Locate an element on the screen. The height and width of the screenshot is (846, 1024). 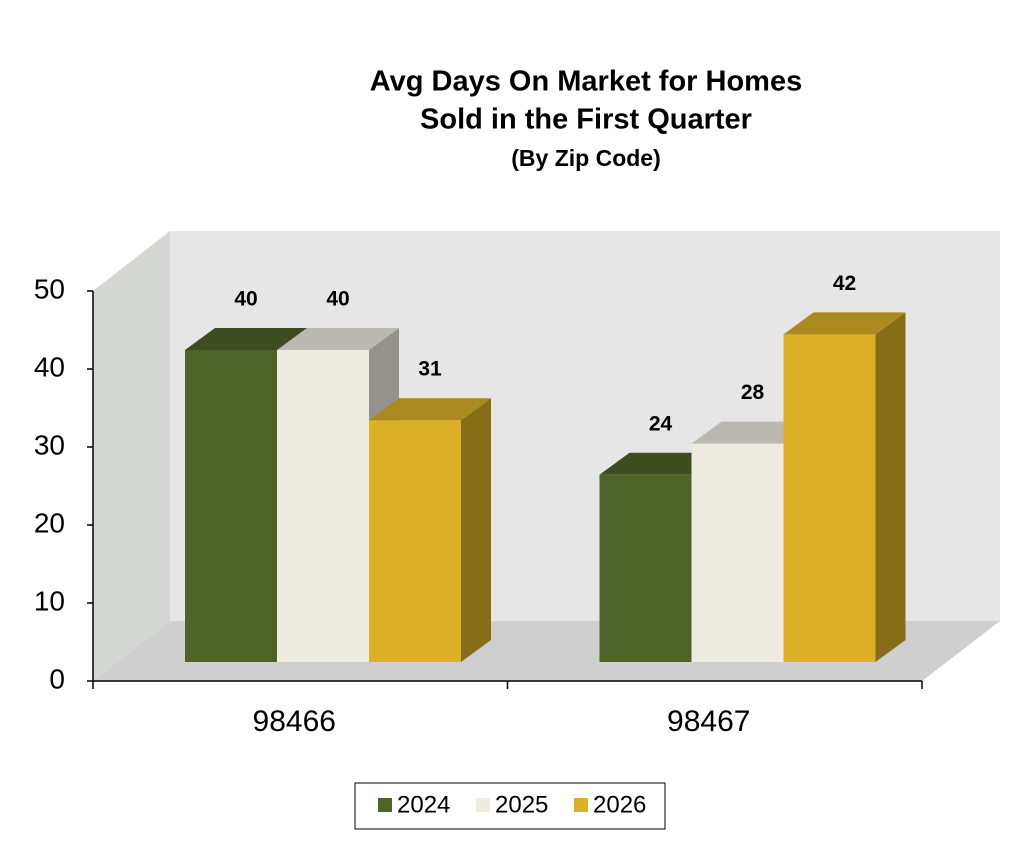
value-label: 28 is located at coordinates (753, 392).